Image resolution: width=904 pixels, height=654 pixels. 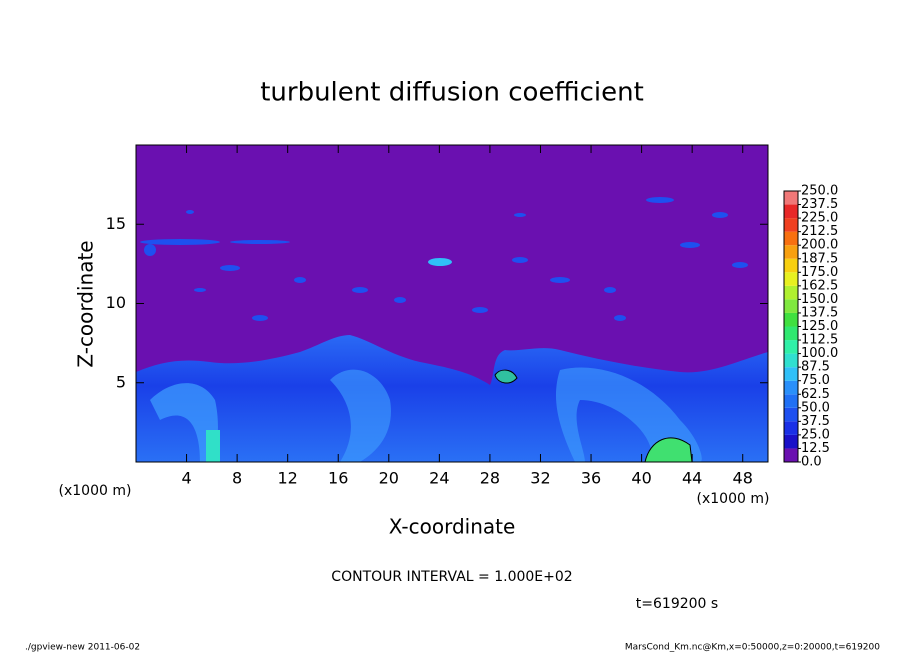 What do you see at coordinates (641, 478) in the screenshot?
I see `x-tick-label: 40` at bounding box center [641, 478].